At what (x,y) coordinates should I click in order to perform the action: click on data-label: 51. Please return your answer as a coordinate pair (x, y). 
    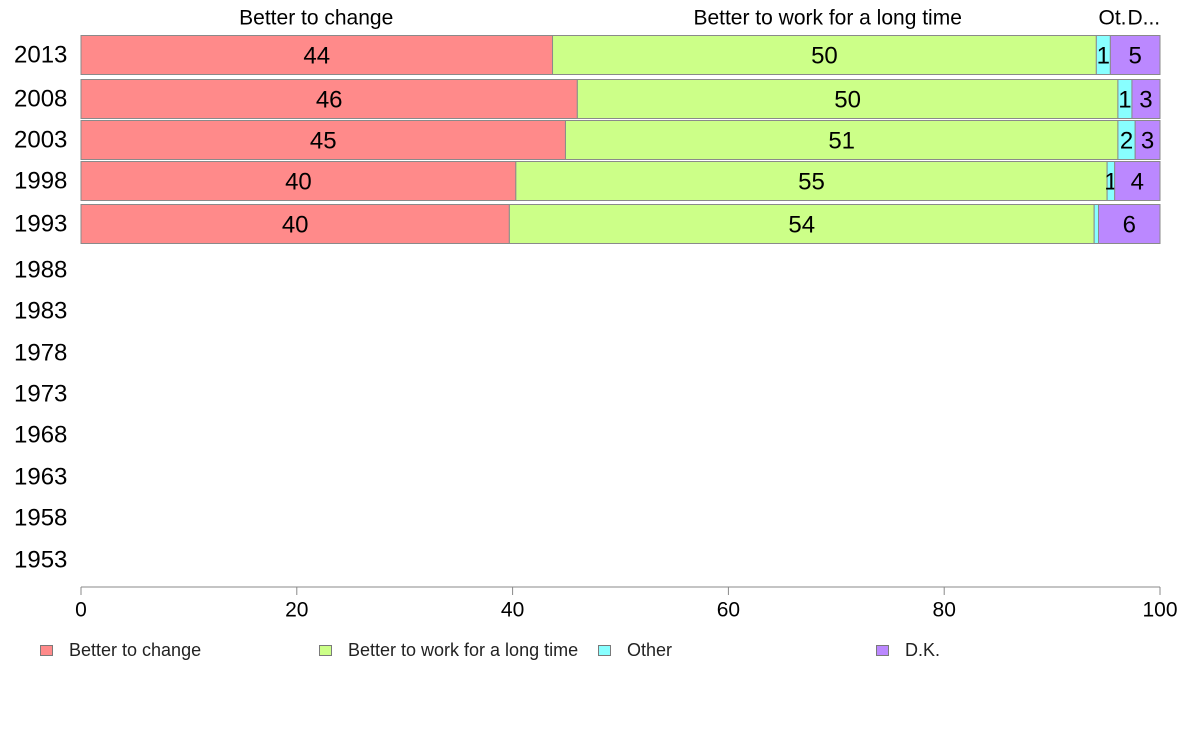
    Looking at the image, I should click on (841, 141).